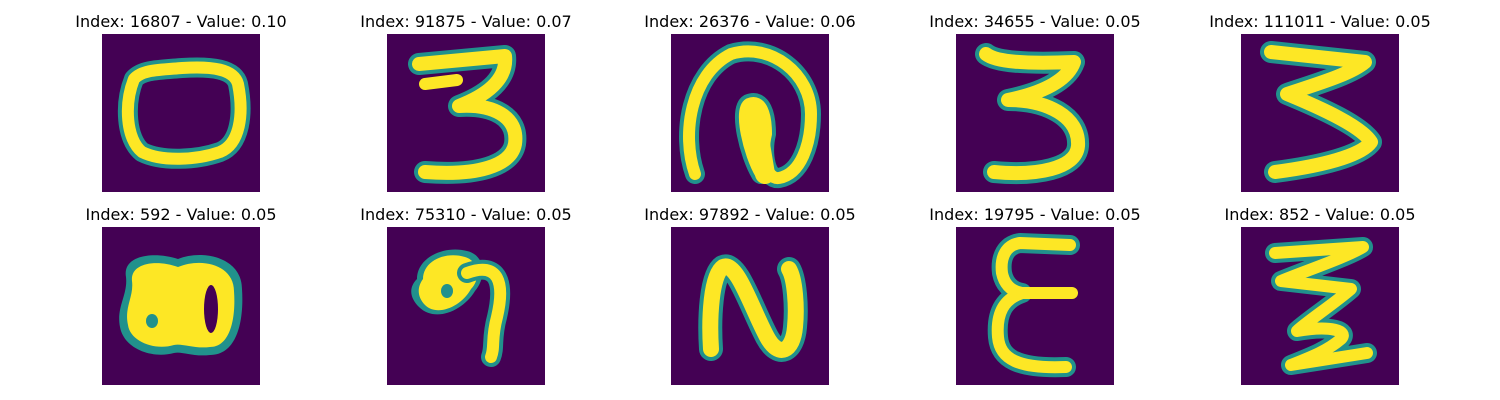  I want to click on panel-title: Index: 91875 - Value: 0.07, so click(466, 21).